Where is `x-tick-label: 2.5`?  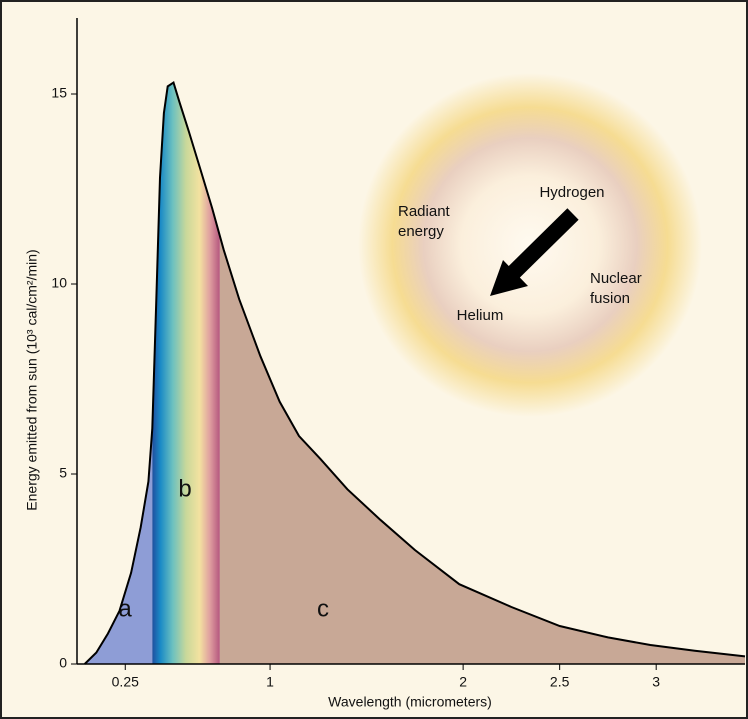 x-tick-label: 2.5 is located at coordinates (560, 682).